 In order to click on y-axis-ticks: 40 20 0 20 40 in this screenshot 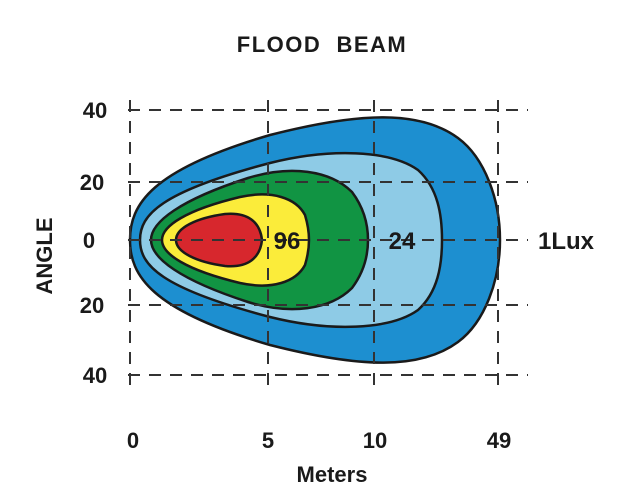, I will do `click(93, 243)`.